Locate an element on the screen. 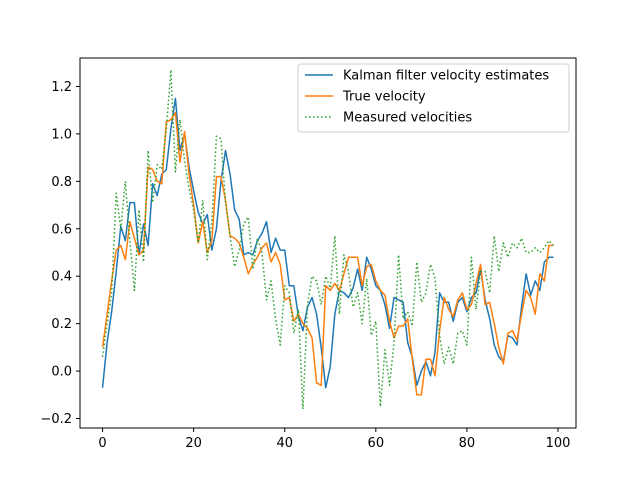 This screenshot has width=640, height=480. y-tick-label: 0.6 is located at coordinates (61, 229).